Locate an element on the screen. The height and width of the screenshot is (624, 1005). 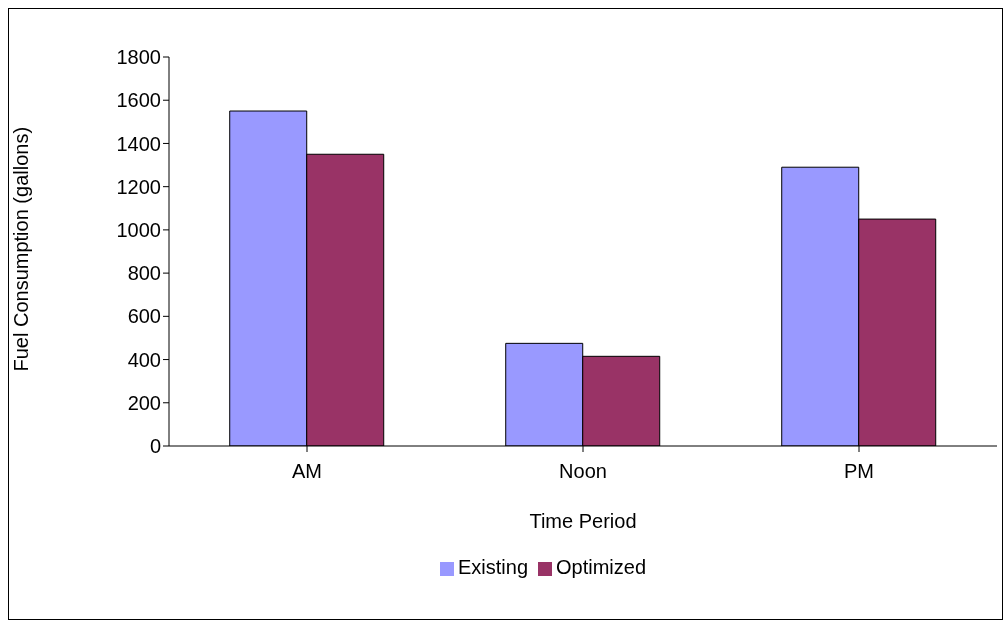
y-tick-label: 1000 is located at coordinates (138, 229).